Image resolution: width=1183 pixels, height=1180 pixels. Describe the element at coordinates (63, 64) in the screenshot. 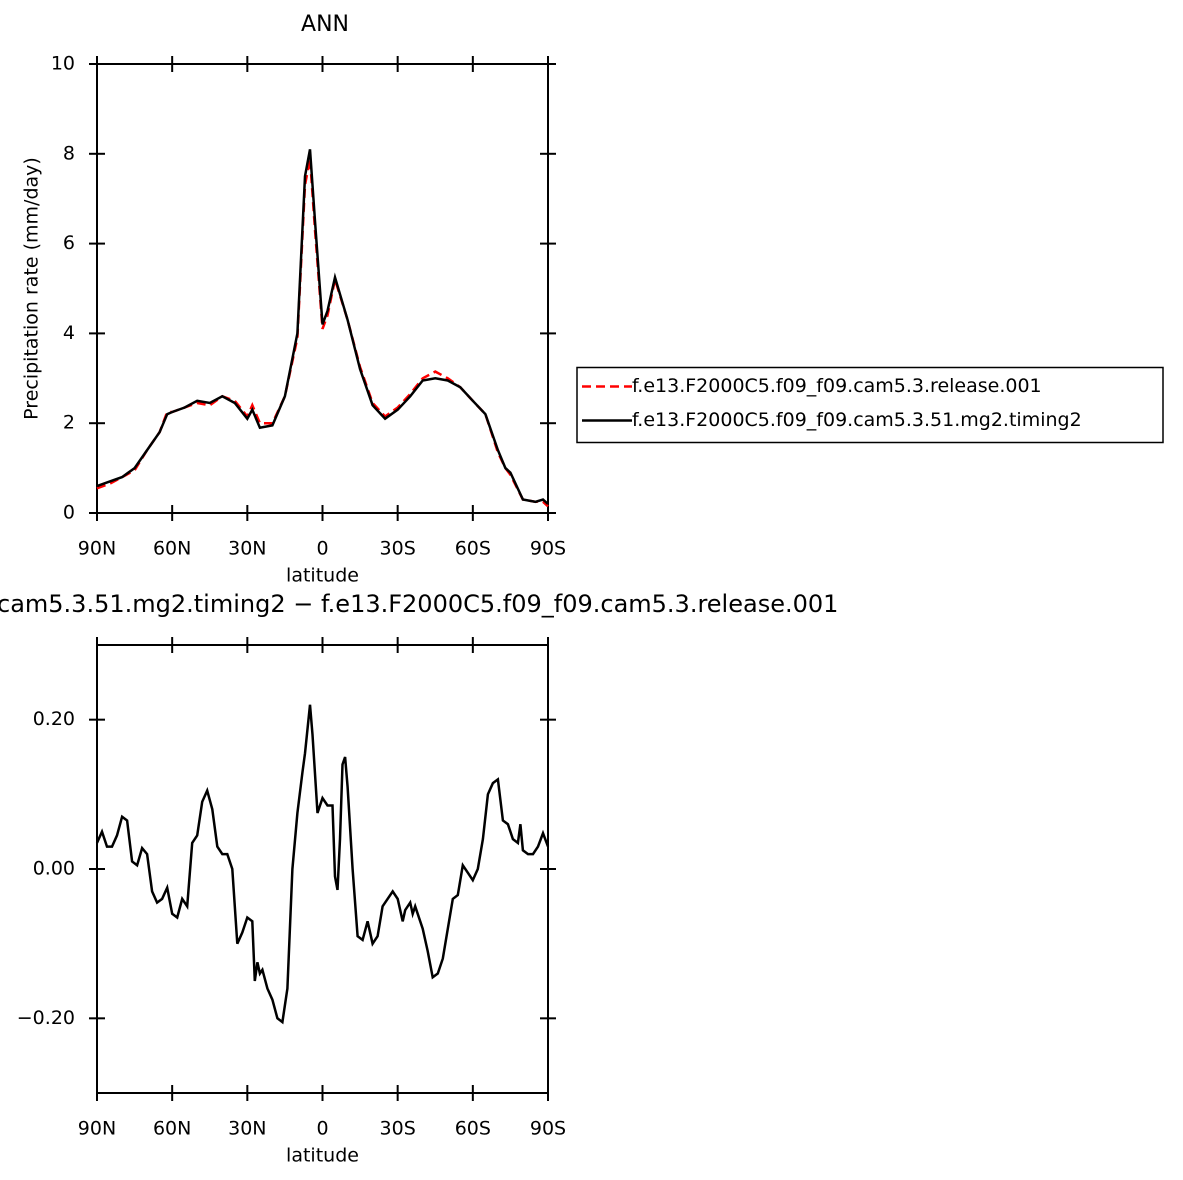

I see `y-tick-label: 10` at that location.